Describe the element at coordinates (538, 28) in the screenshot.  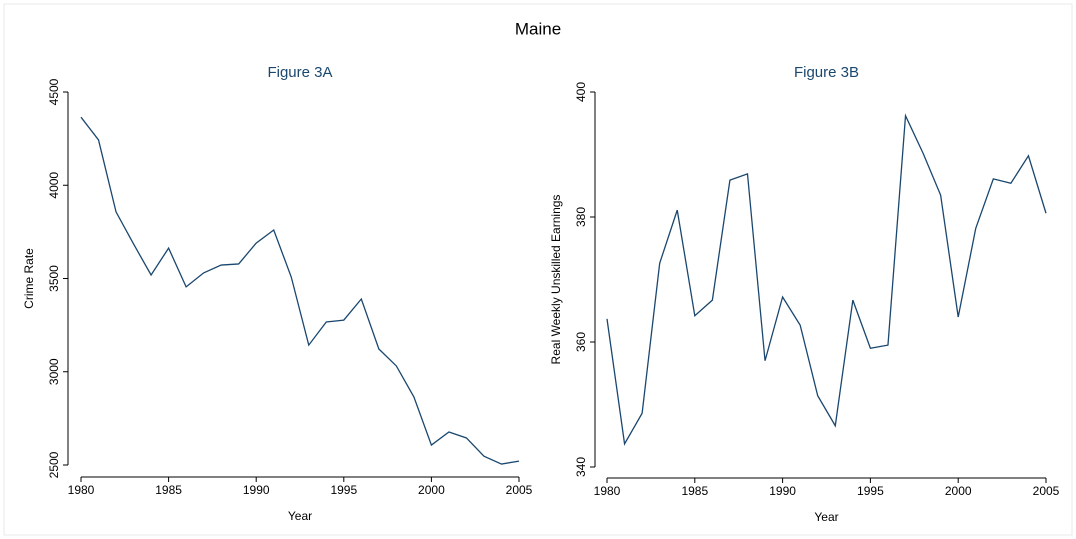
I see `figure-title: Maine` at that location.